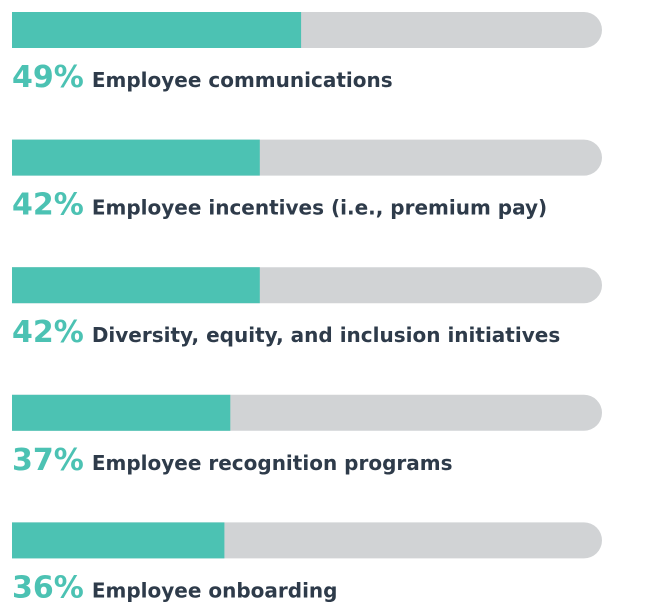 The height and width of the screenshot is (607, 645). I want to click on value-label: 37%, so click(48, 460).